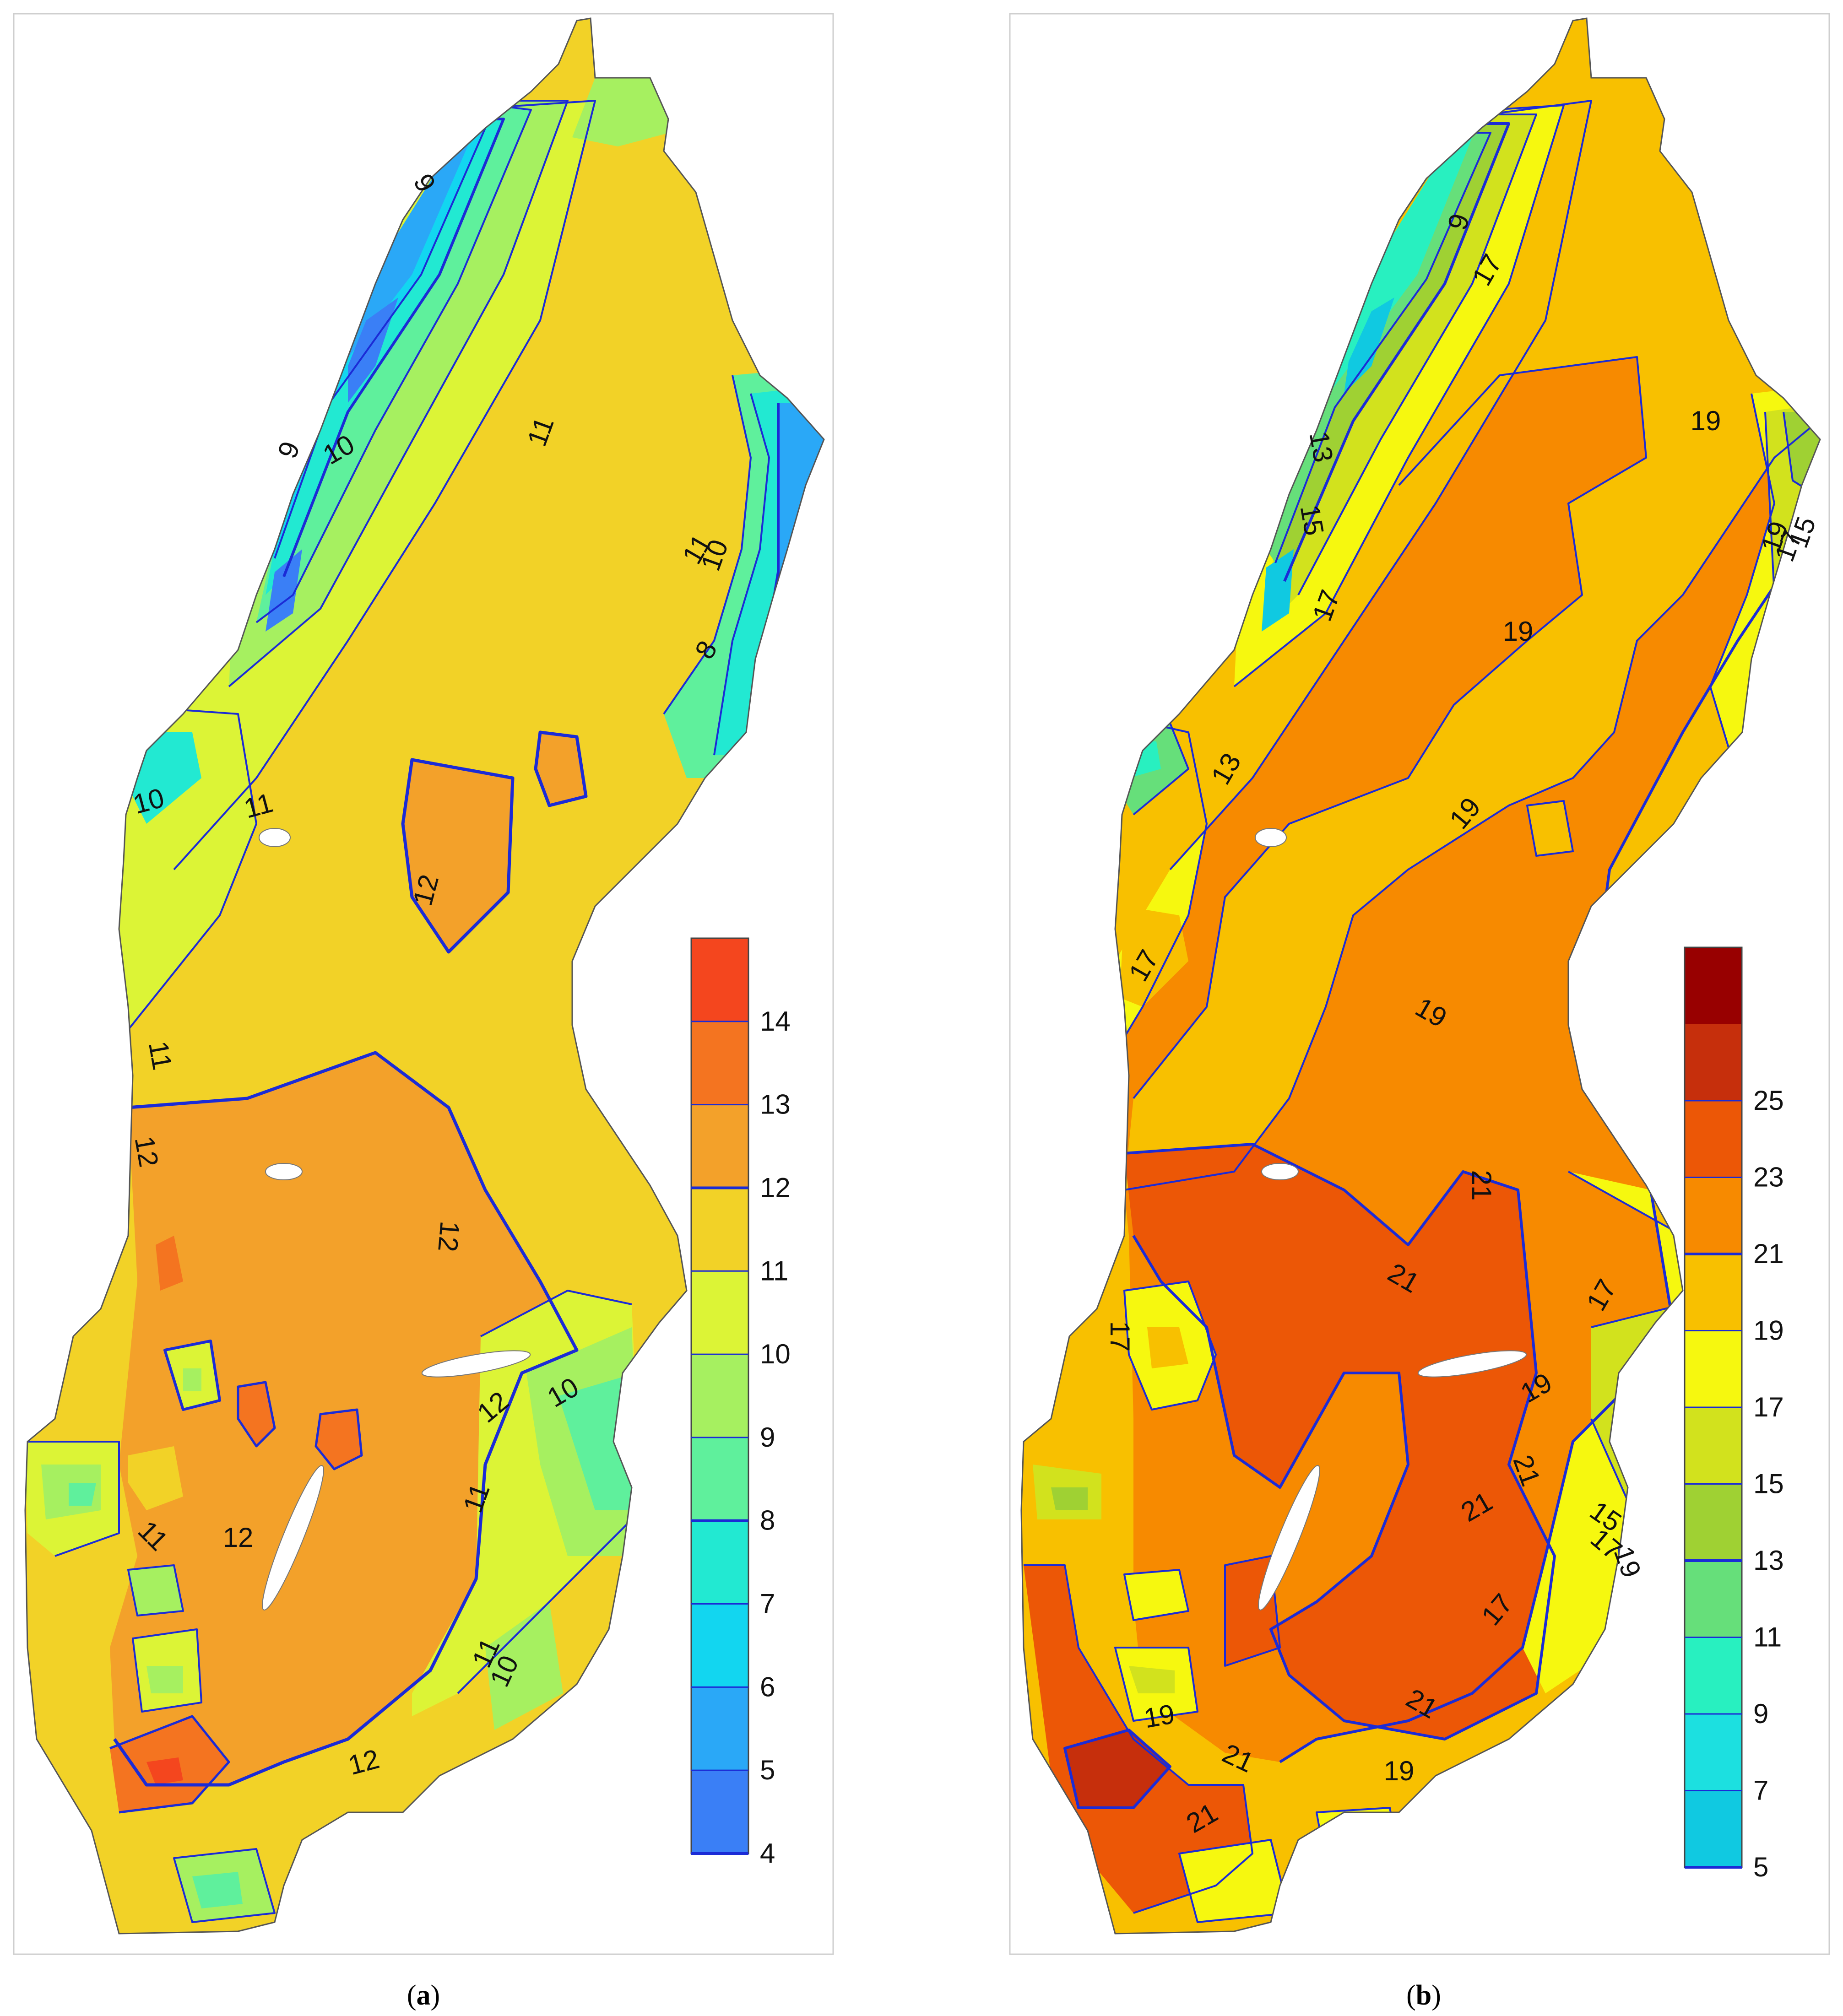 The image size is (1843, 2016). I want to click on panel-b-caption-letter: b, so click(1423, 1995).